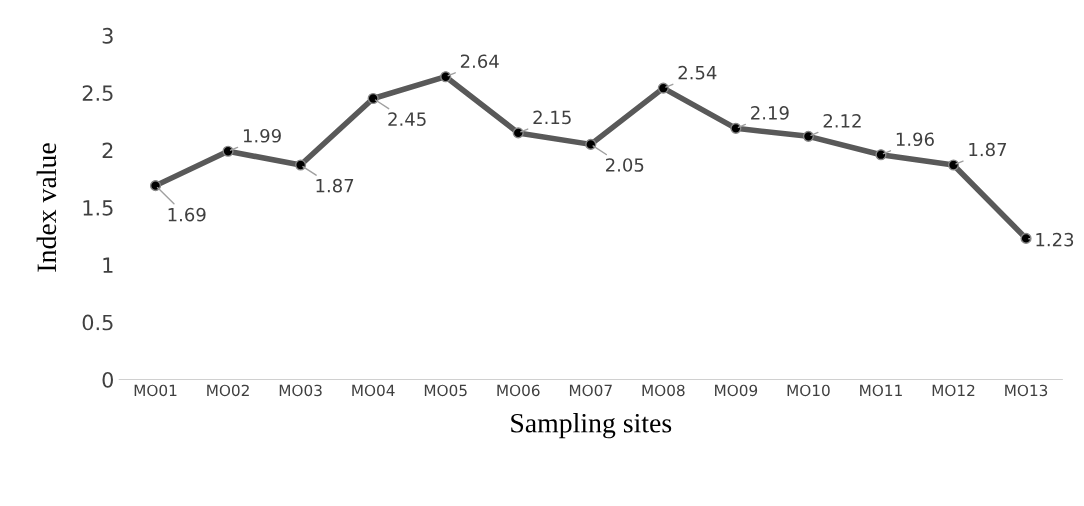  What do you see at coordinates (1026, 390) in the screenshot?
I see `x-tick-label: MO13` at bounding box center [1026, 390].